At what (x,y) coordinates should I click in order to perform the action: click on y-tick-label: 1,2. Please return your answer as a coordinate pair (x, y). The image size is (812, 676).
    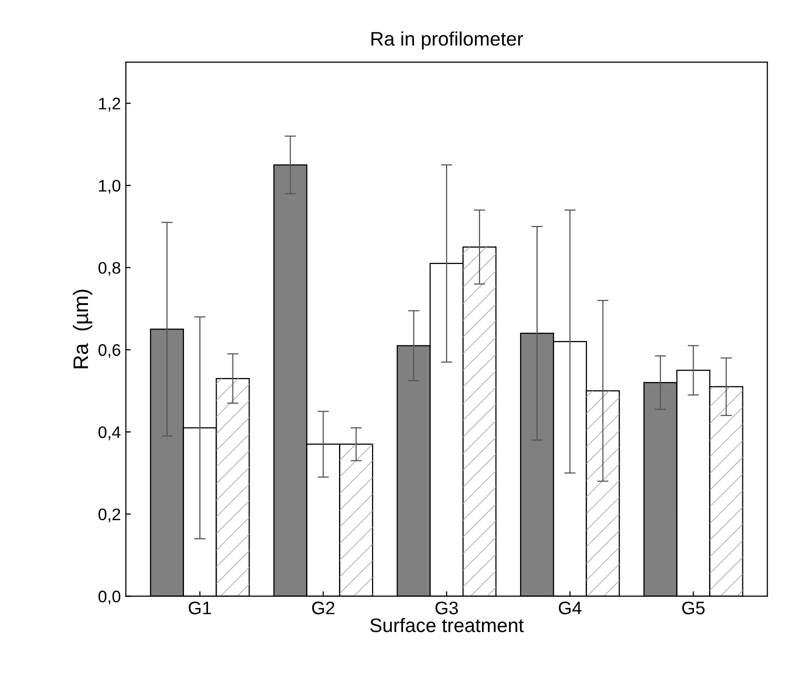
    Looking at the image, I should click on (109, 105).